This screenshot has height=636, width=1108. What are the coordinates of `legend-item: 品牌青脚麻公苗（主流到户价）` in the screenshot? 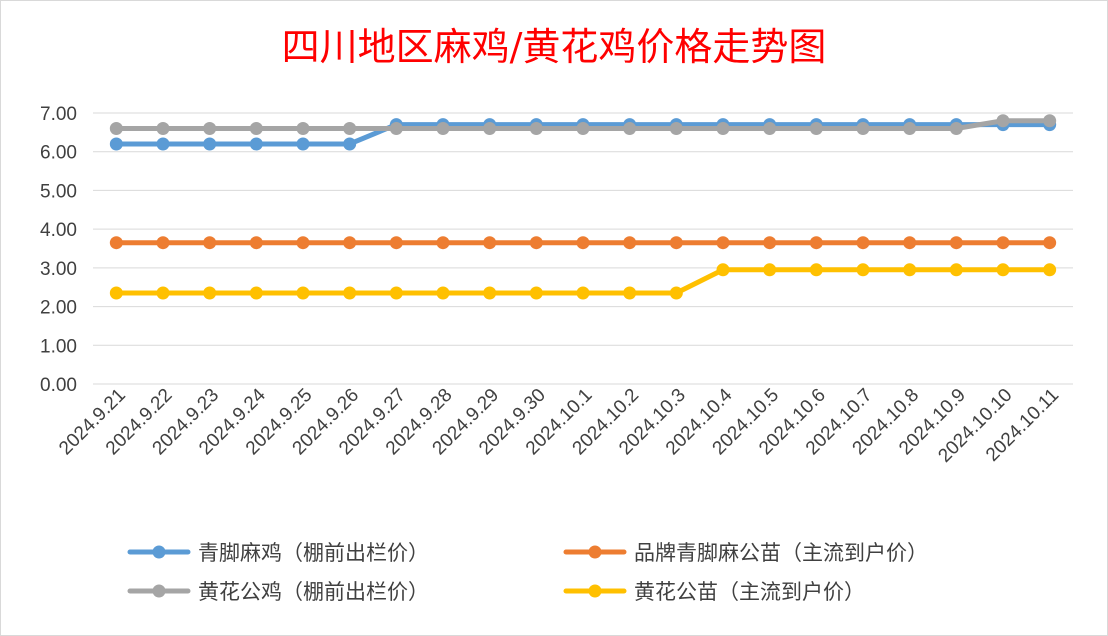 It's located at (745, 553).